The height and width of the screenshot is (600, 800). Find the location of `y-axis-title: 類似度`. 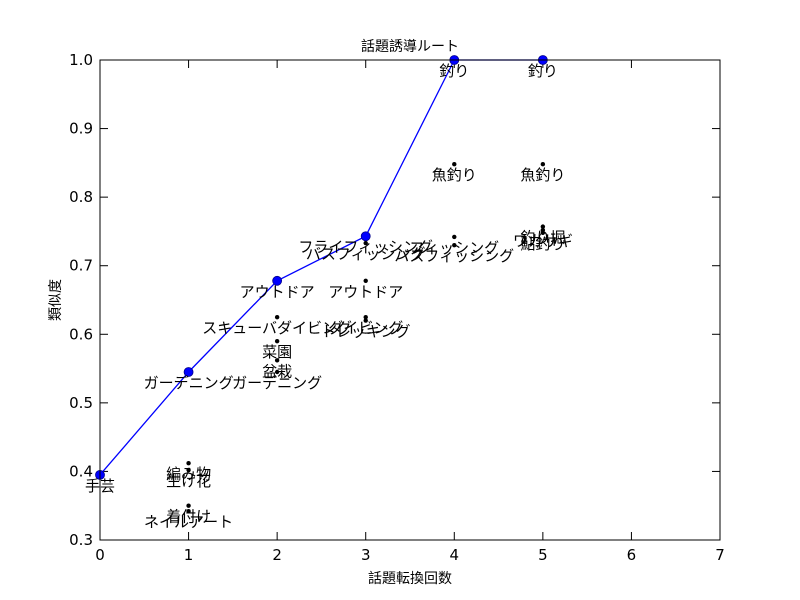

y-axis-title: 類似度 is located at coordinates (56, 300).